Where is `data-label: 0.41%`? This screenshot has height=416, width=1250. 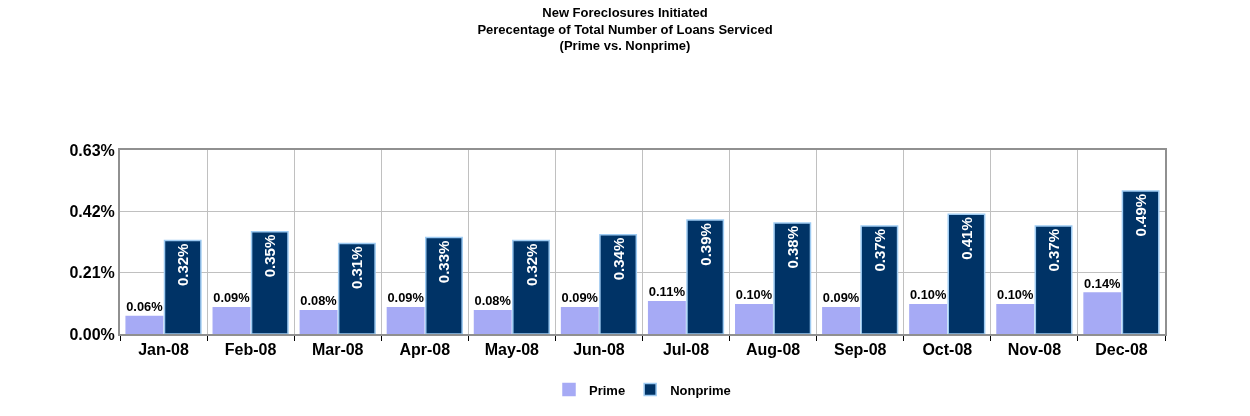
data-label: 0.41% is located at coordinates (966, 238).